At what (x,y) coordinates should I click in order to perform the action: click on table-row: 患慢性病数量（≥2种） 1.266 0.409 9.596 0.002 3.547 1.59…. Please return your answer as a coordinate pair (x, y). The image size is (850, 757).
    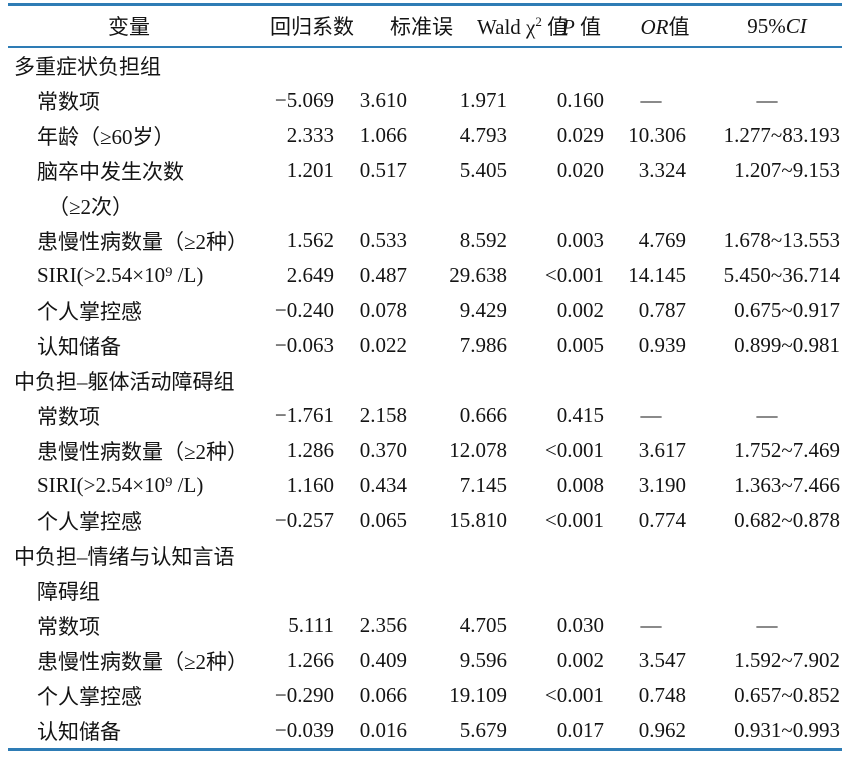
    Looking at the image, I should click on (425, 660).